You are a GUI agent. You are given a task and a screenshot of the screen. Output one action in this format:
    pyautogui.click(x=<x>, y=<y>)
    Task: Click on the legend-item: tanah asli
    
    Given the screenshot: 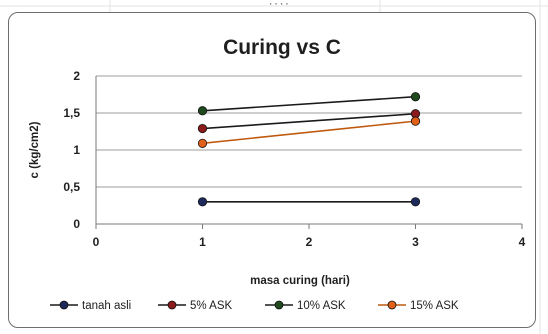 What is the action you would take?
    pyautogui.click(x=90, y=306)
    